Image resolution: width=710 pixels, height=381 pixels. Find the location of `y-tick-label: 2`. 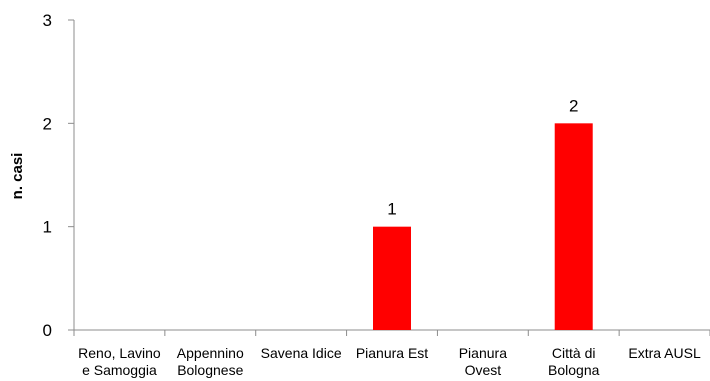

y-tick-label: 2 is located at coordinates (47, 123).